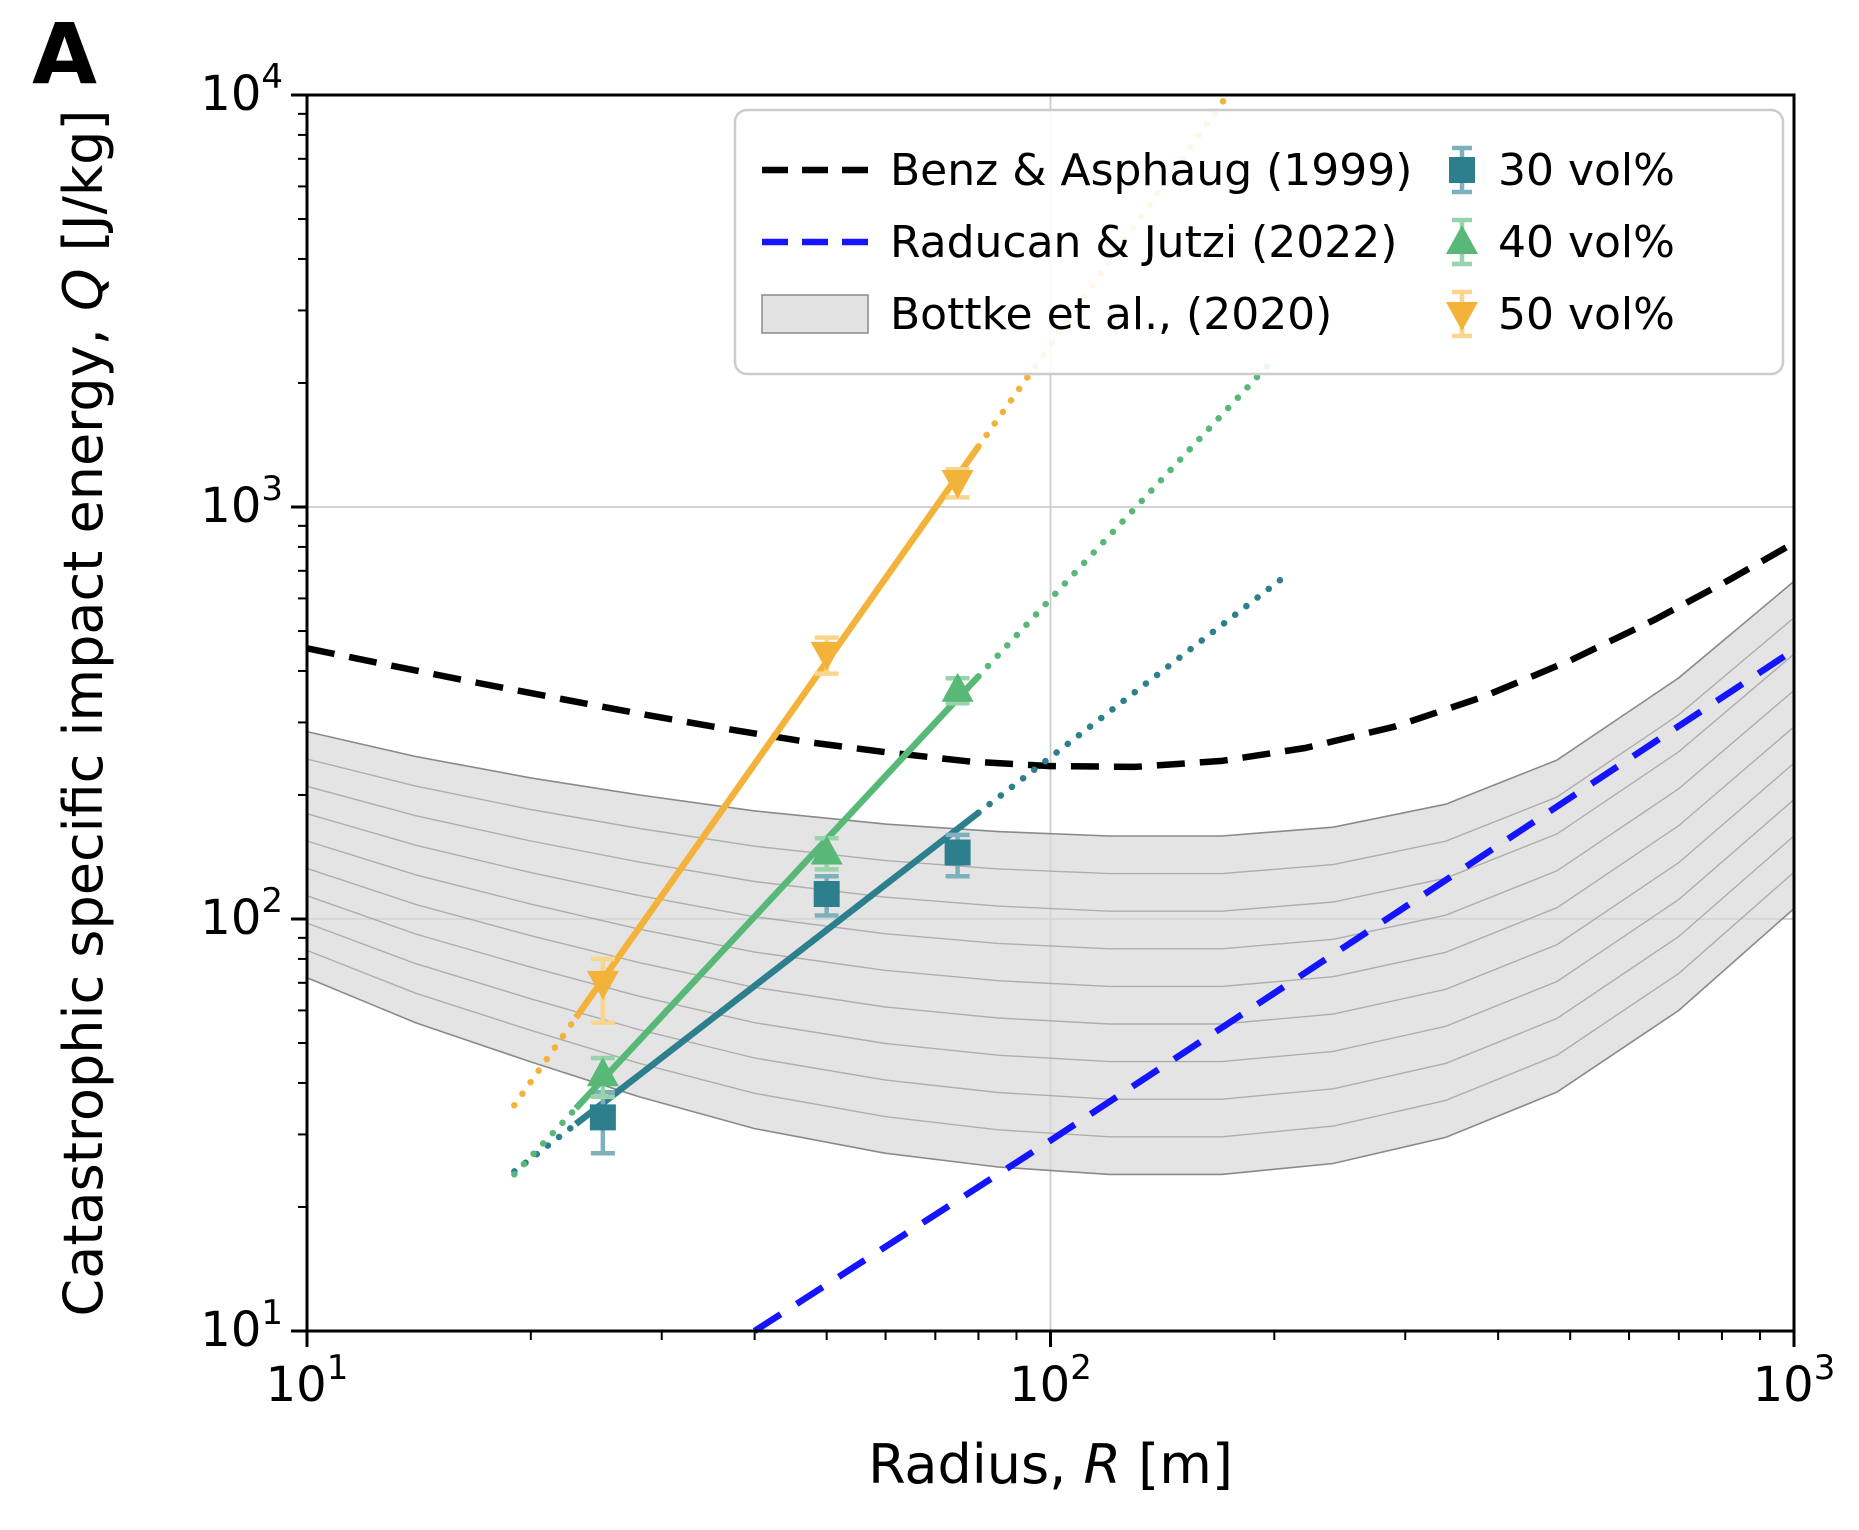  What do you see at coordinates (241, 501) in the screenshot?
I see `y-tick-label: 10³` at bounding box center [241, 501].